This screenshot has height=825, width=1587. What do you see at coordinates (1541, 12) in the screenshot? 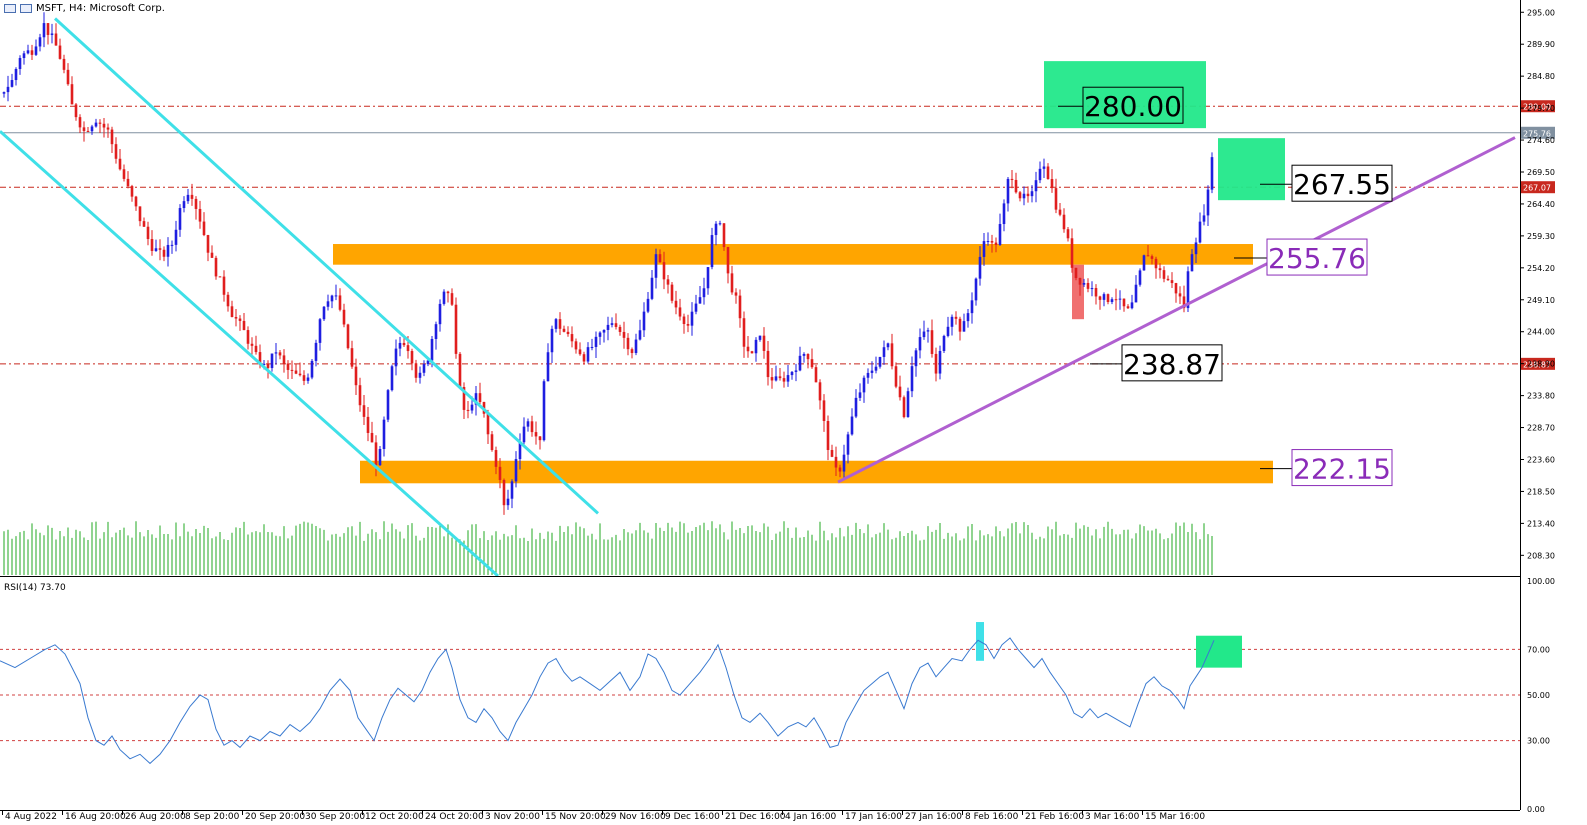
I see `price-tick-label: 295.00` at bounding box center [1541, 12].